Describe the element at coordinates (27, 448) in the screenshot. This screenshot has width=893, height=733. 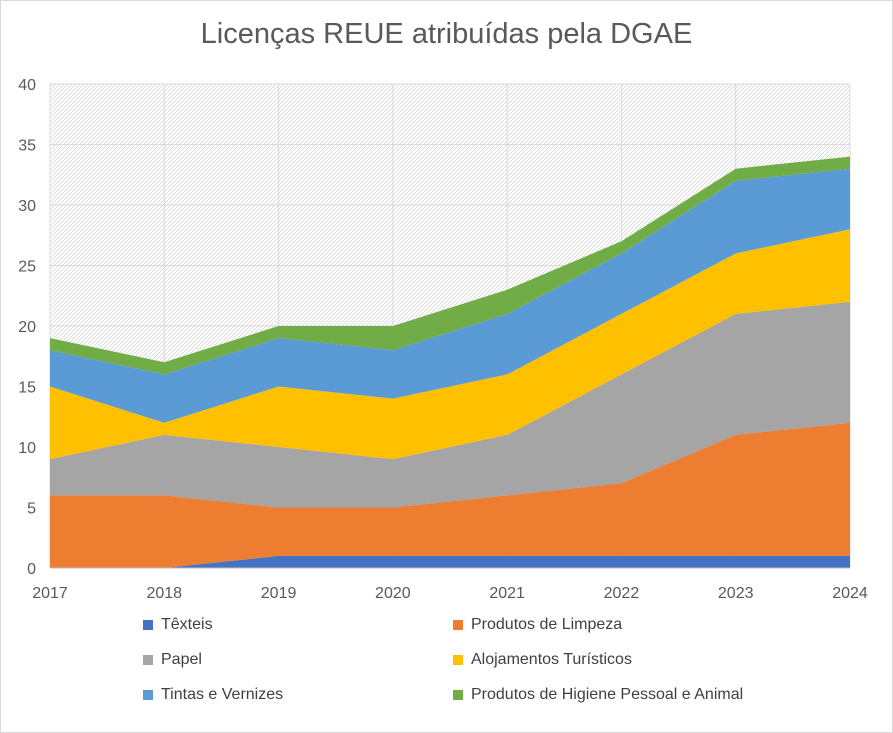
I see `y-tick-label: 10` at that location.